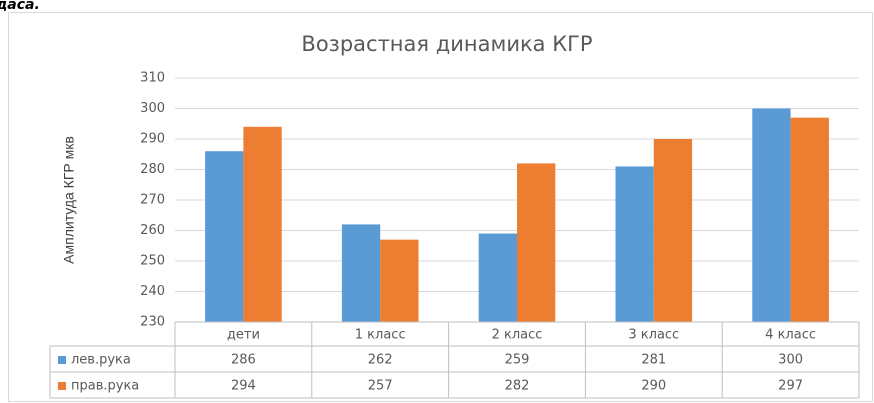  Describe the element at coordinates (517, 386) in the screenshot. I see `table-value: 282` at that location.